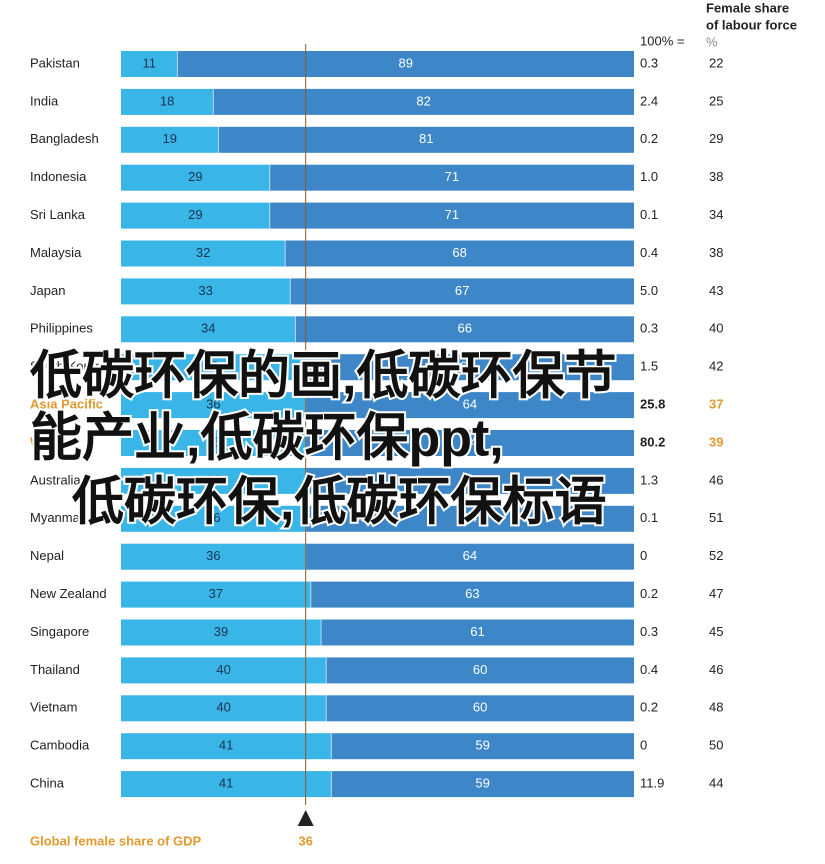 Image resolution: width=825 pixels, height=864 pixels. Describe the element at coordinates (716, 366) in the screenshot. I see `labour-label: 42` at that location.